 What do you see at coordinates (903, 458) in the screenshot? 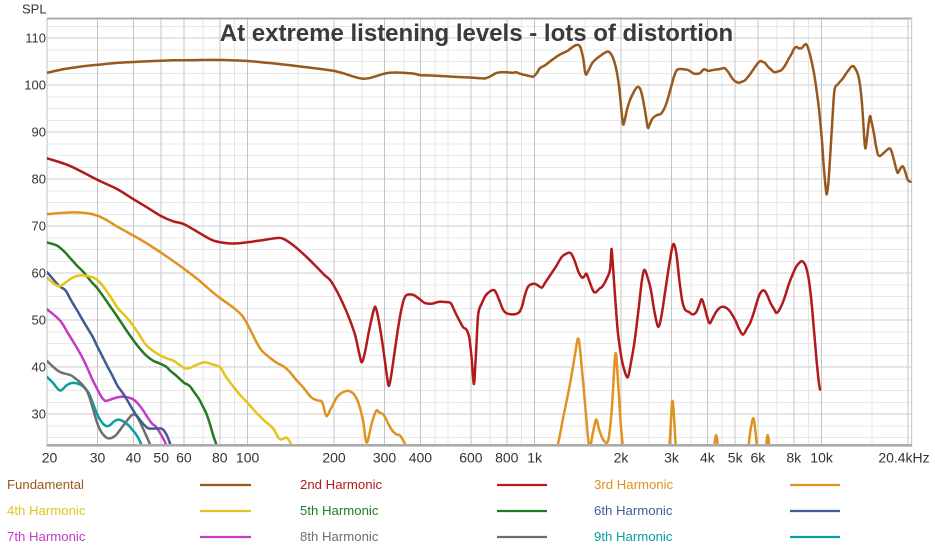
I see `svg-text: 20.4kHz` at bounding box center [903, 458].